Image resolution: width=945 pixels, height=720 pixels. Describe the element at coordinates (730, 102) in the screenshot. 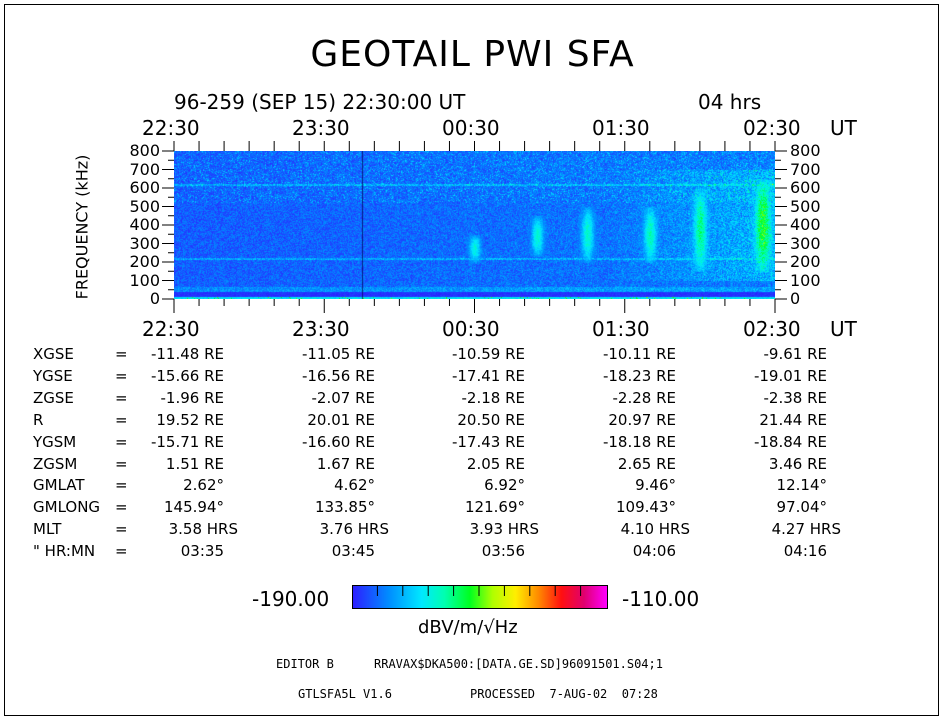

I see `duration-header: 04 hrs` at that location.